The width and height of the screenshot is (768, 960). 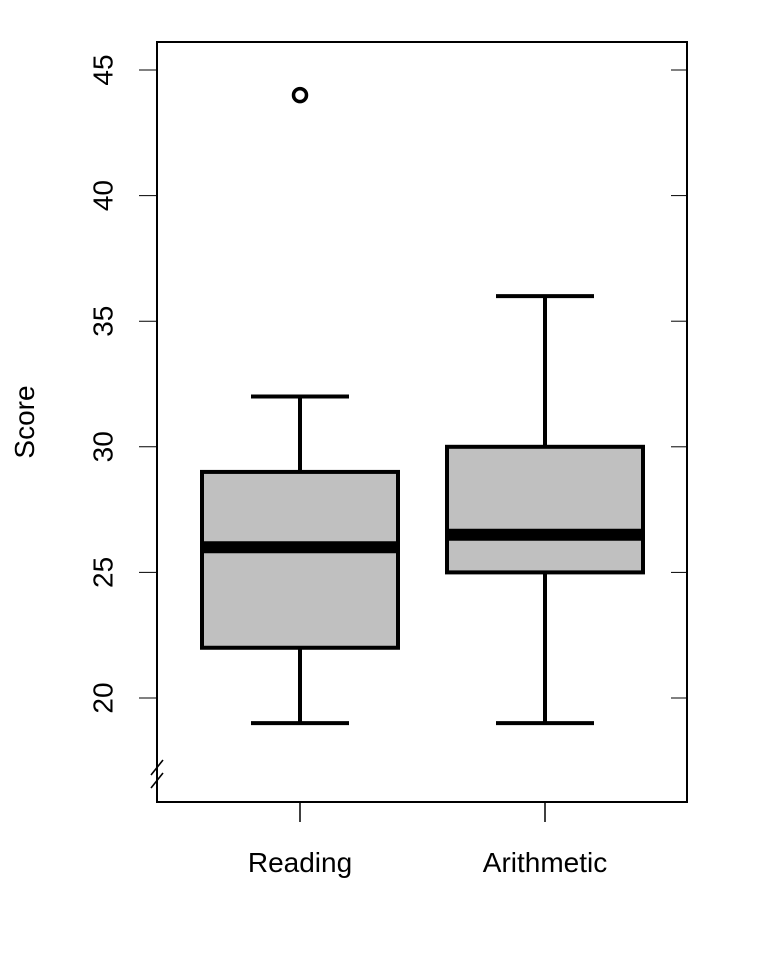 What do you see at coordinates (300, 862) in the screenshot?
I see `x-tick-label: Reading` at bounding box center [300, 862].